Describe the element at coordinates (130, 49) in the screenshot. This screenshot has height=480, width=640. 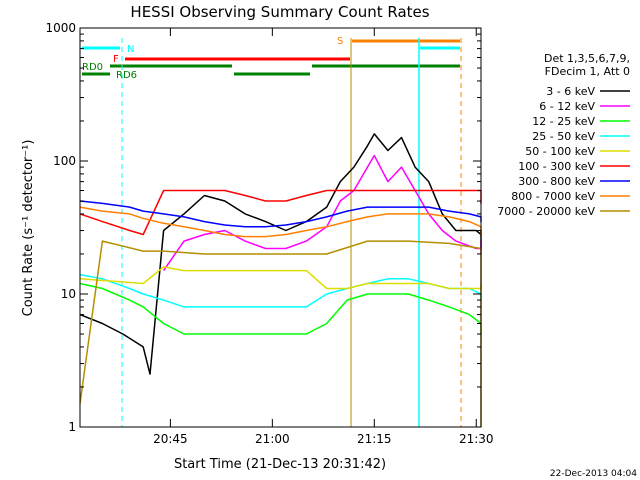
I see `flag-label: N` at that location.